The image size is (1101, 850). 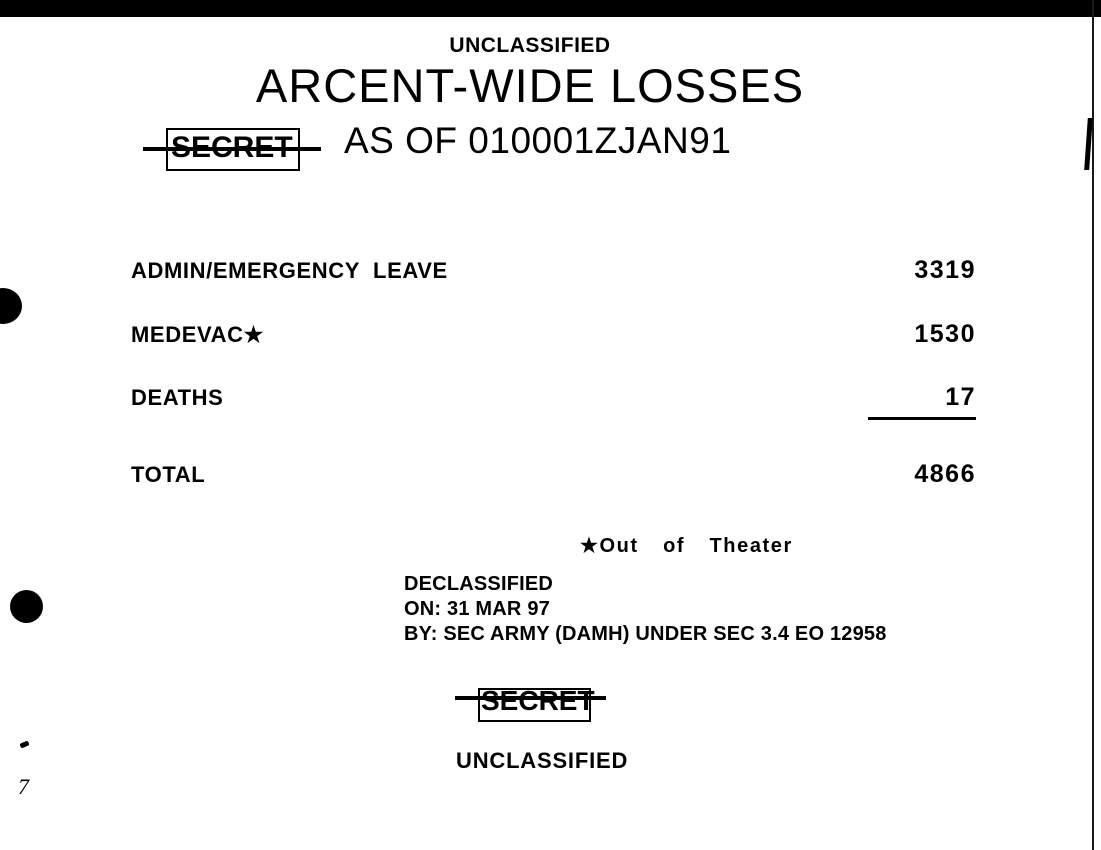 I want to click on row-label: DEATHS, so click(x=177, y=397).